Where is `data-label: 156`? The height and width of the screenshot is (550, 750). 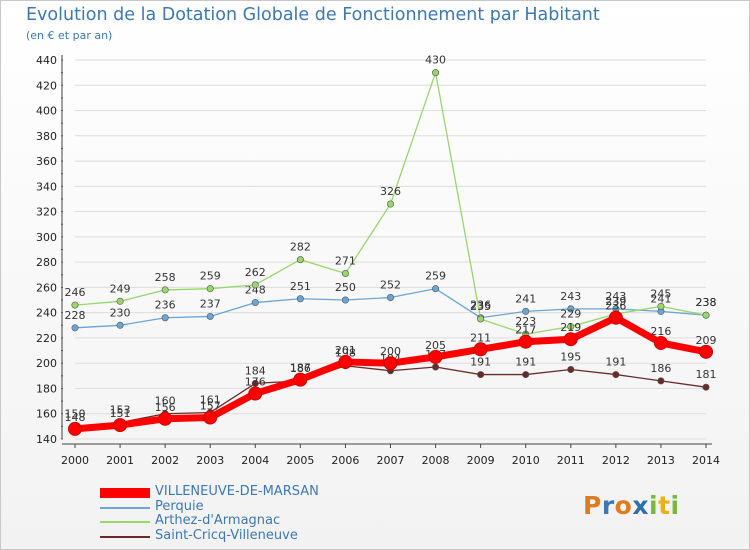 data-label: 156 is located at coordinates (165, 407).